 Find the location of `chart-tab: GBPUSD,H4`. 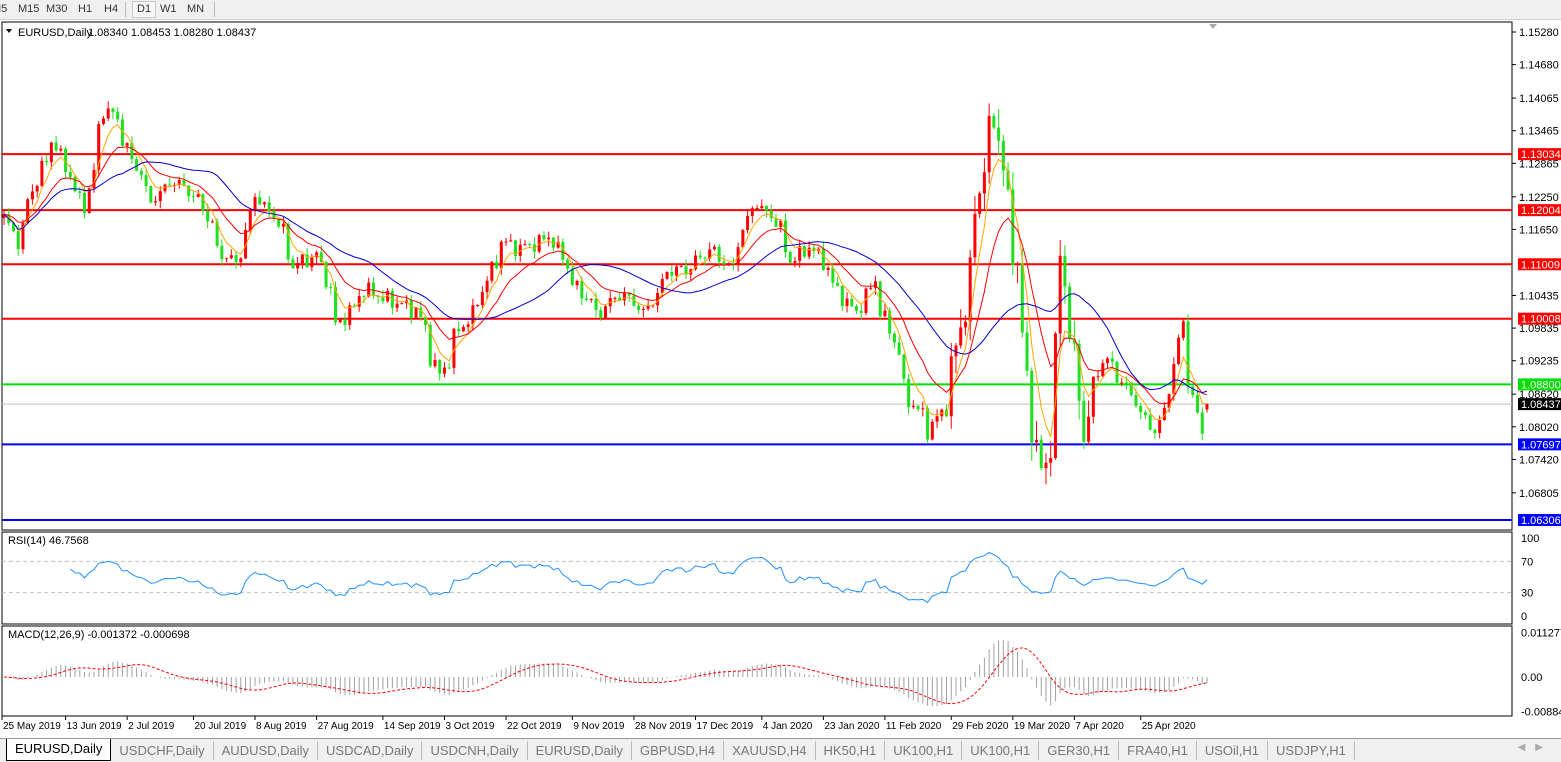

chart-tab: GBPUSD,H4 is located at coordinates (678, 750).